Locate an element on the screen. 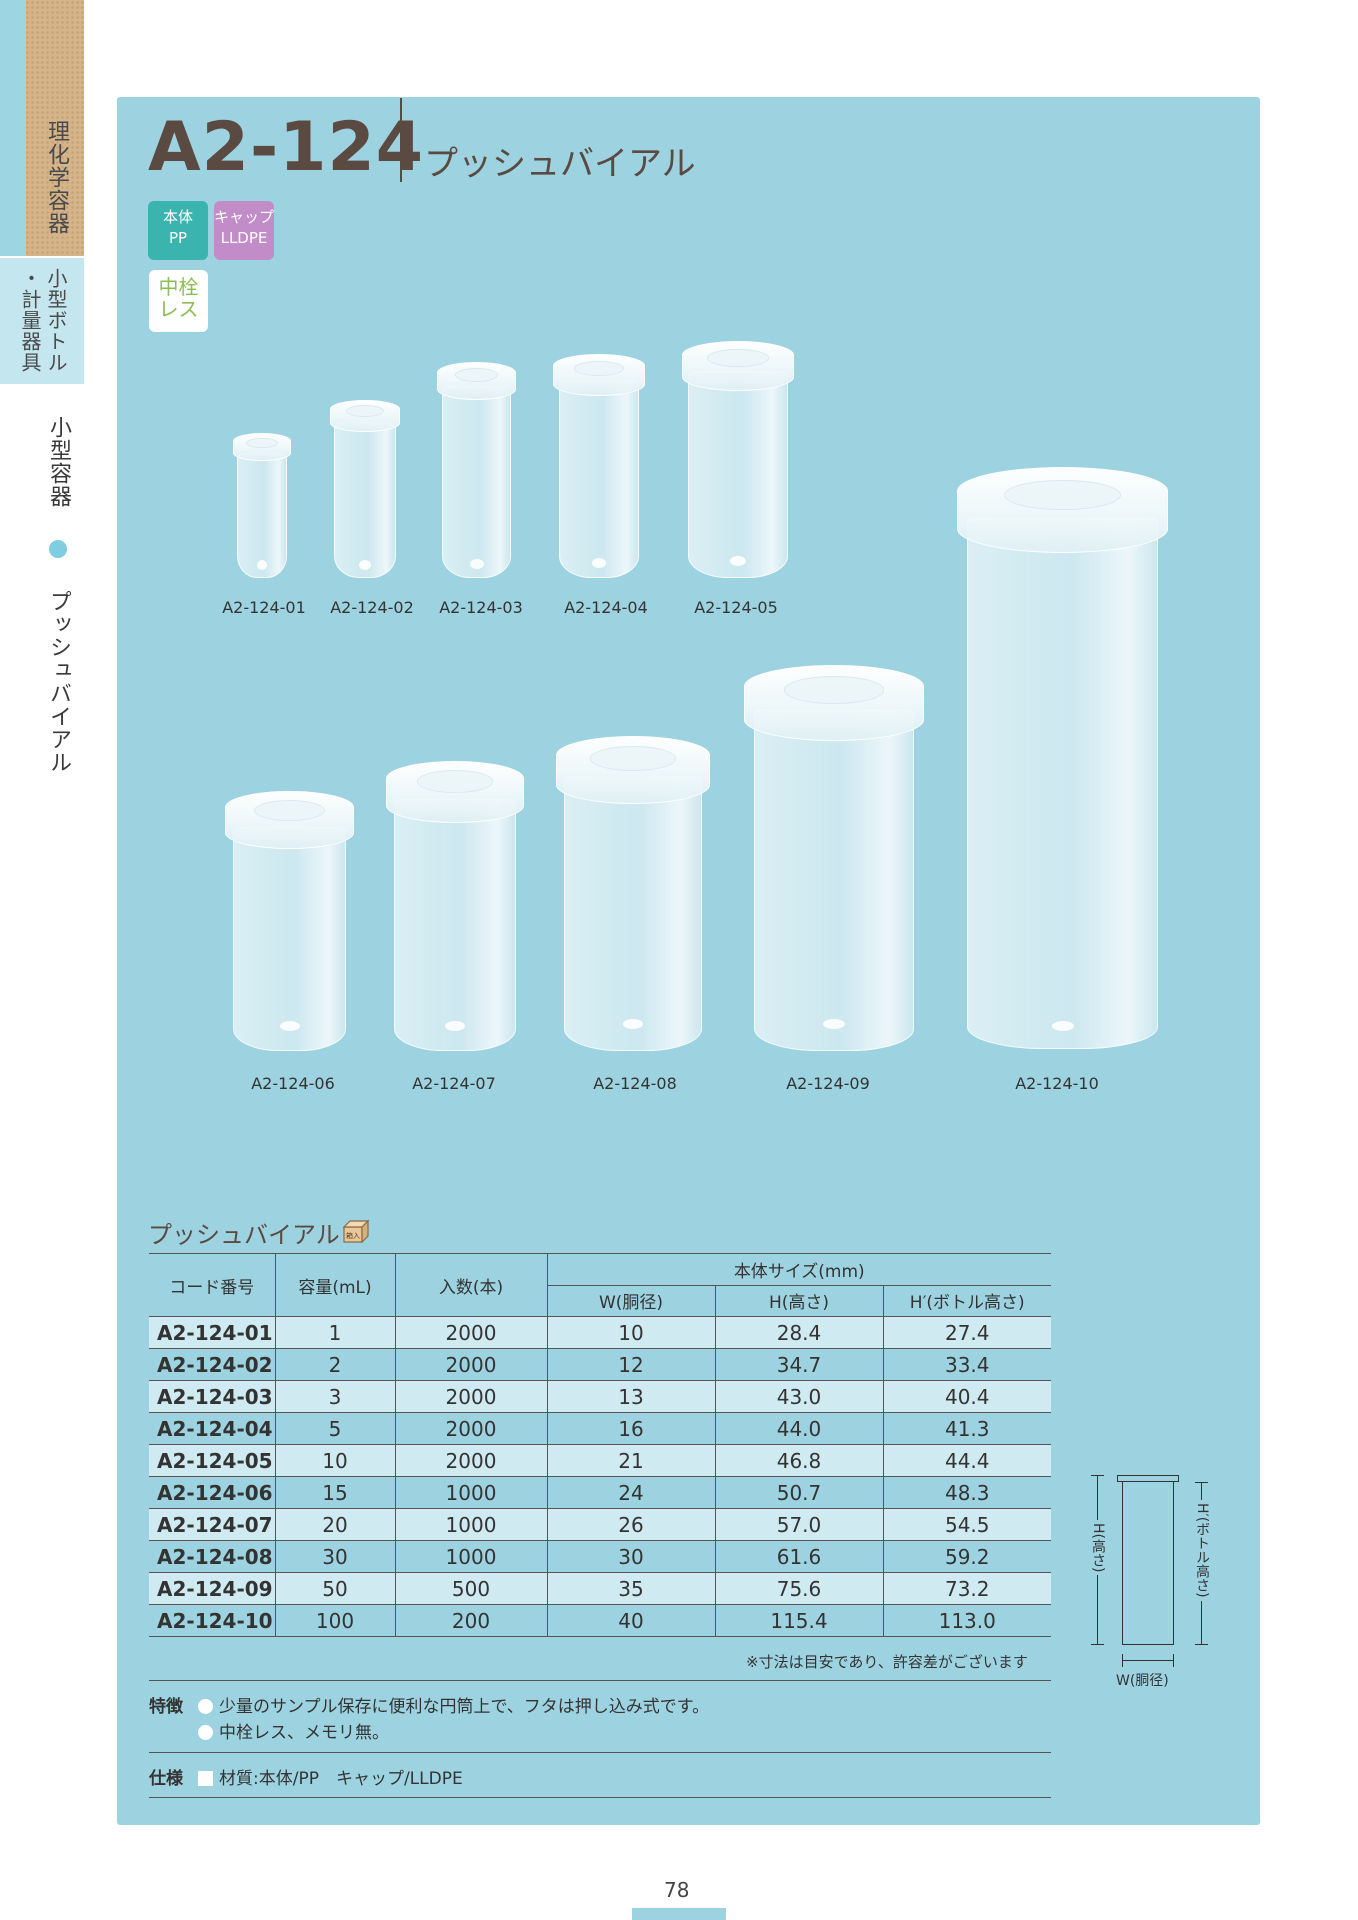  product-label-05: A2-124-05 is located at coordinates (736, 607).